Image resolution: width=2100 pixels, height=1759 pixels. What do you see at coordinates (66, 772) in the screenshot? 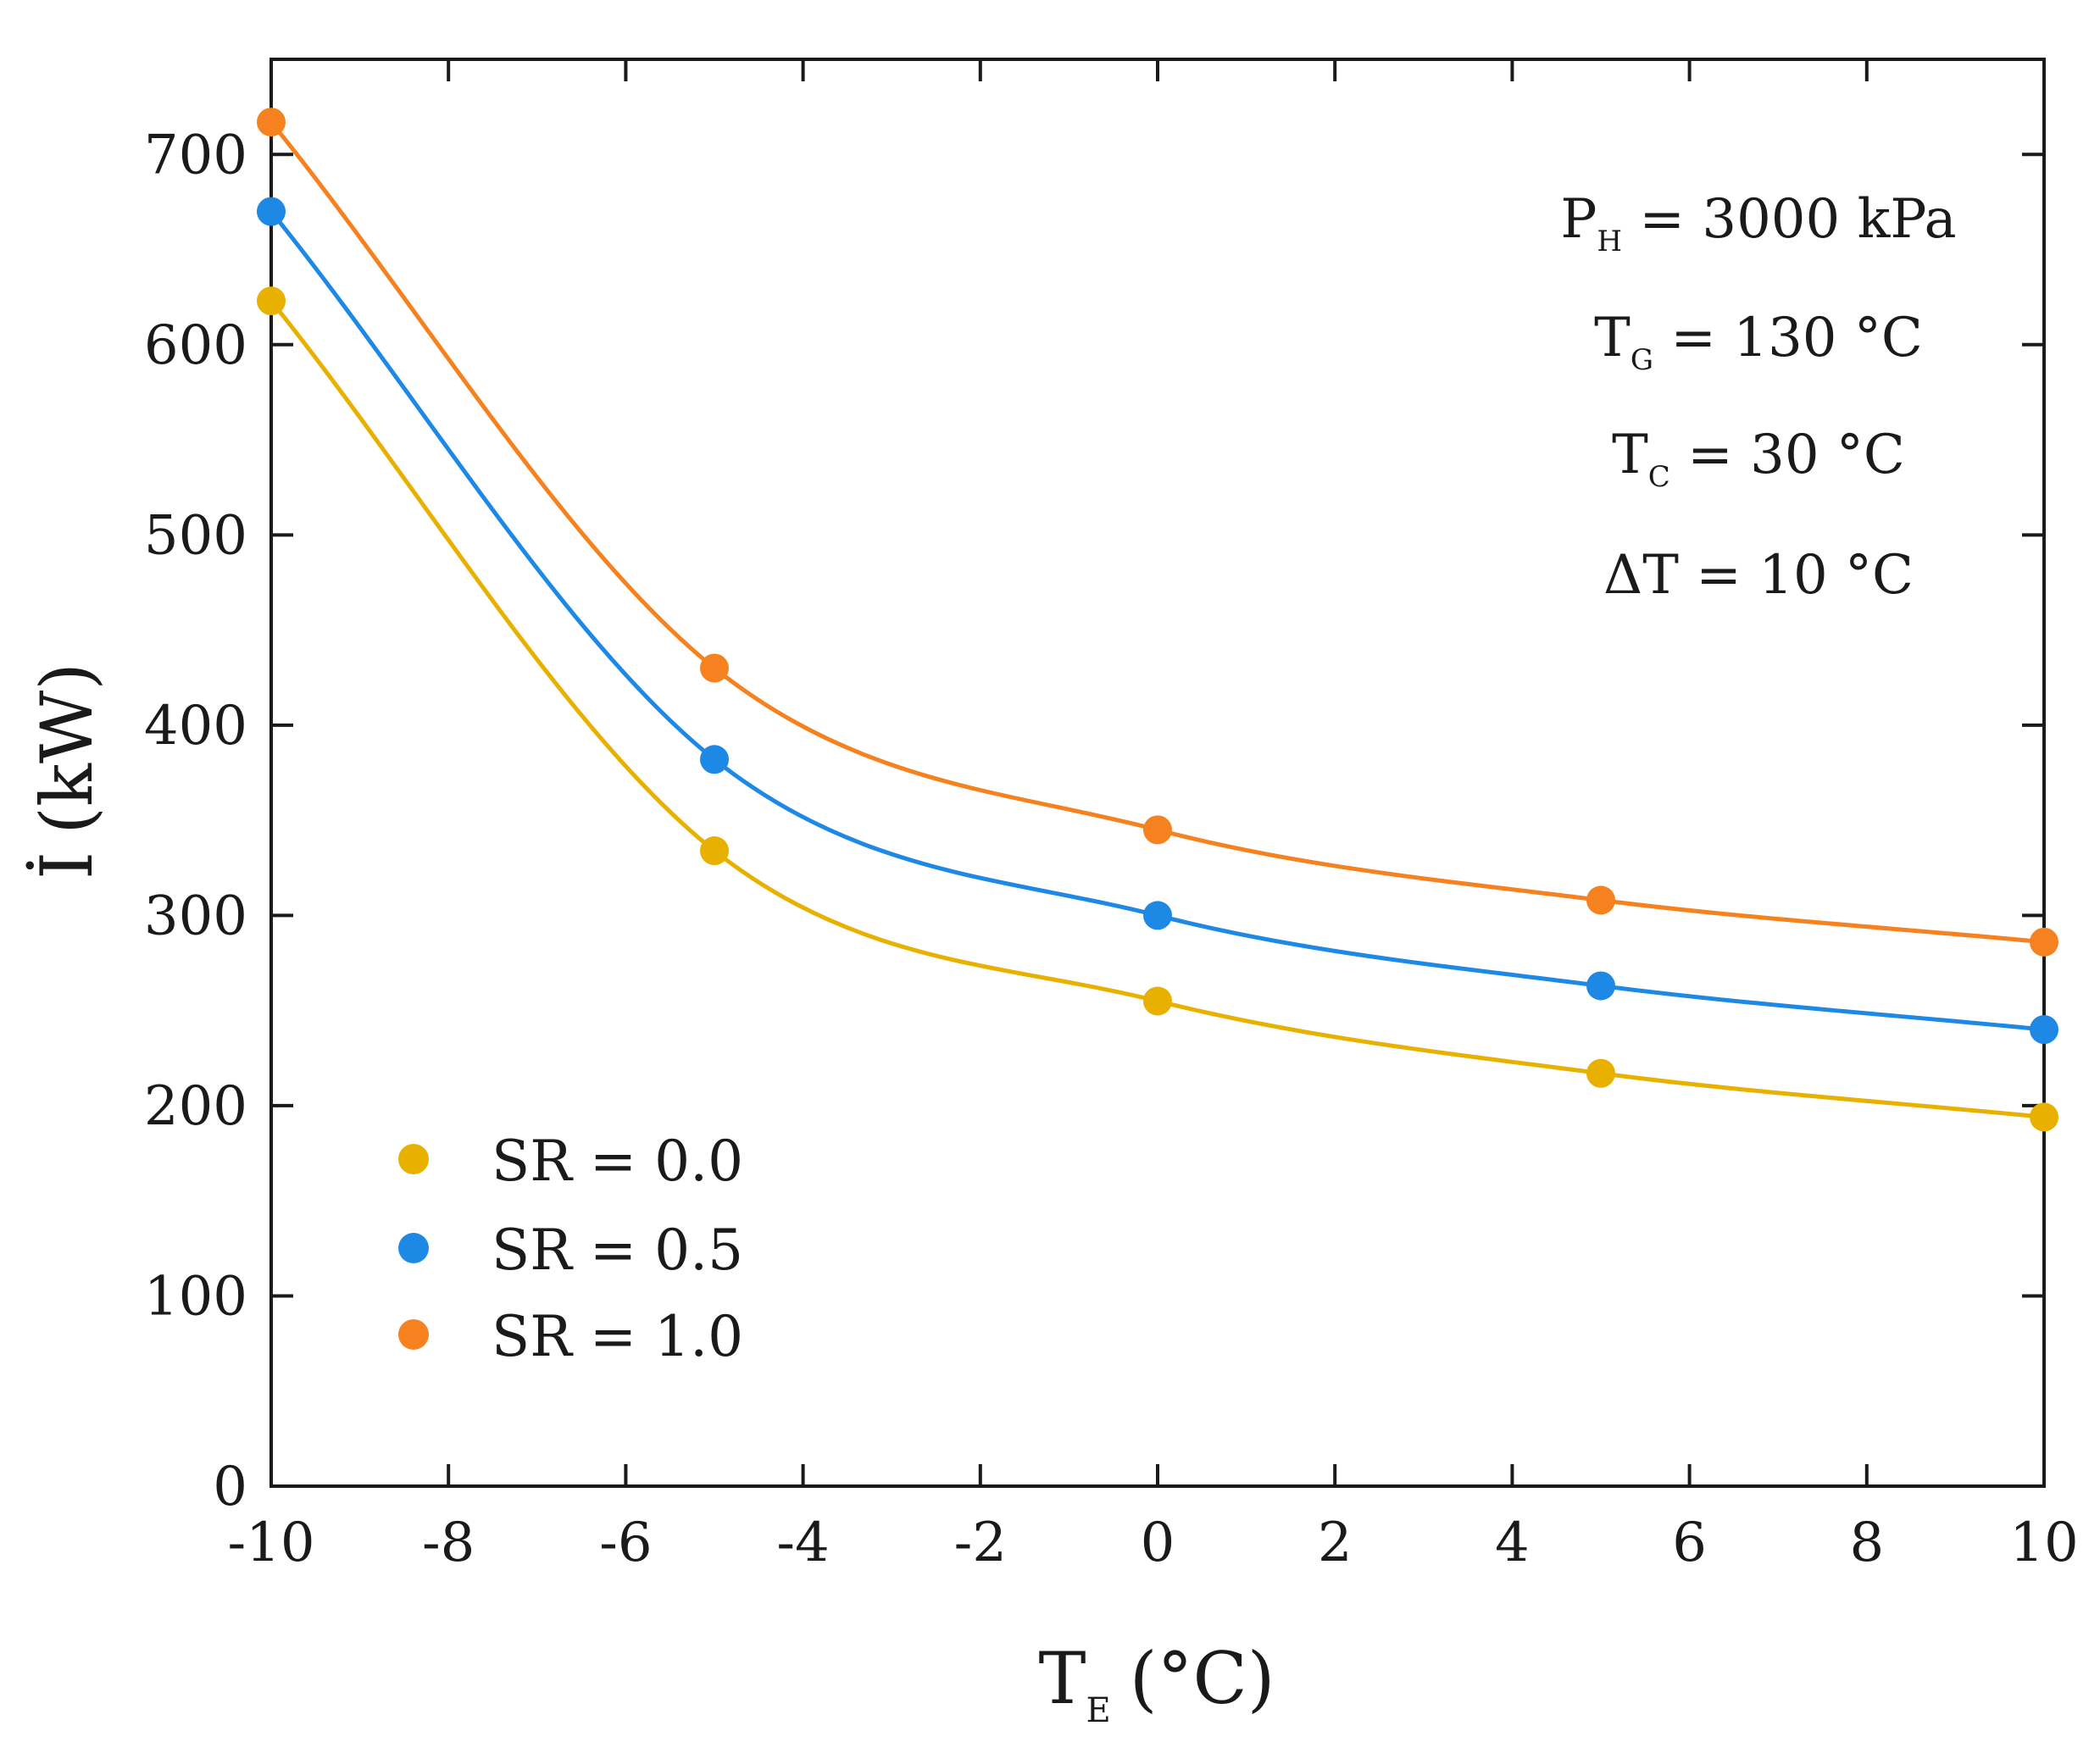
I see `y-axis-title: İ(kW)` at bounding box center [66, 772].